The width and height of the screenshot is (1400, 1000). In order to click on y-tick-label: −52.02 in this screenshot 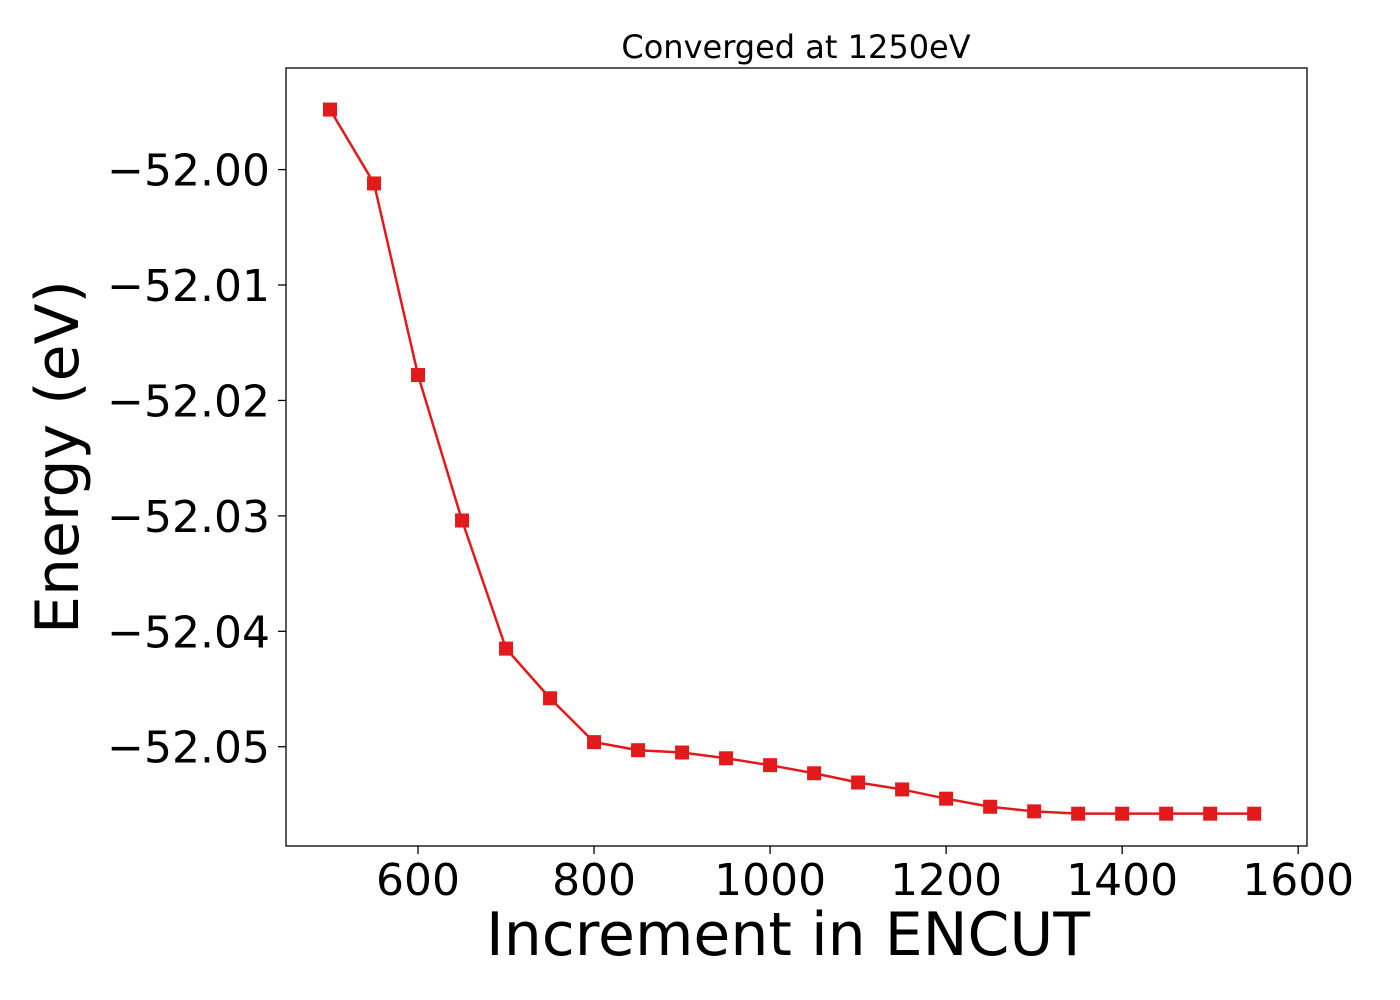, I will do `click(188, 401)`.